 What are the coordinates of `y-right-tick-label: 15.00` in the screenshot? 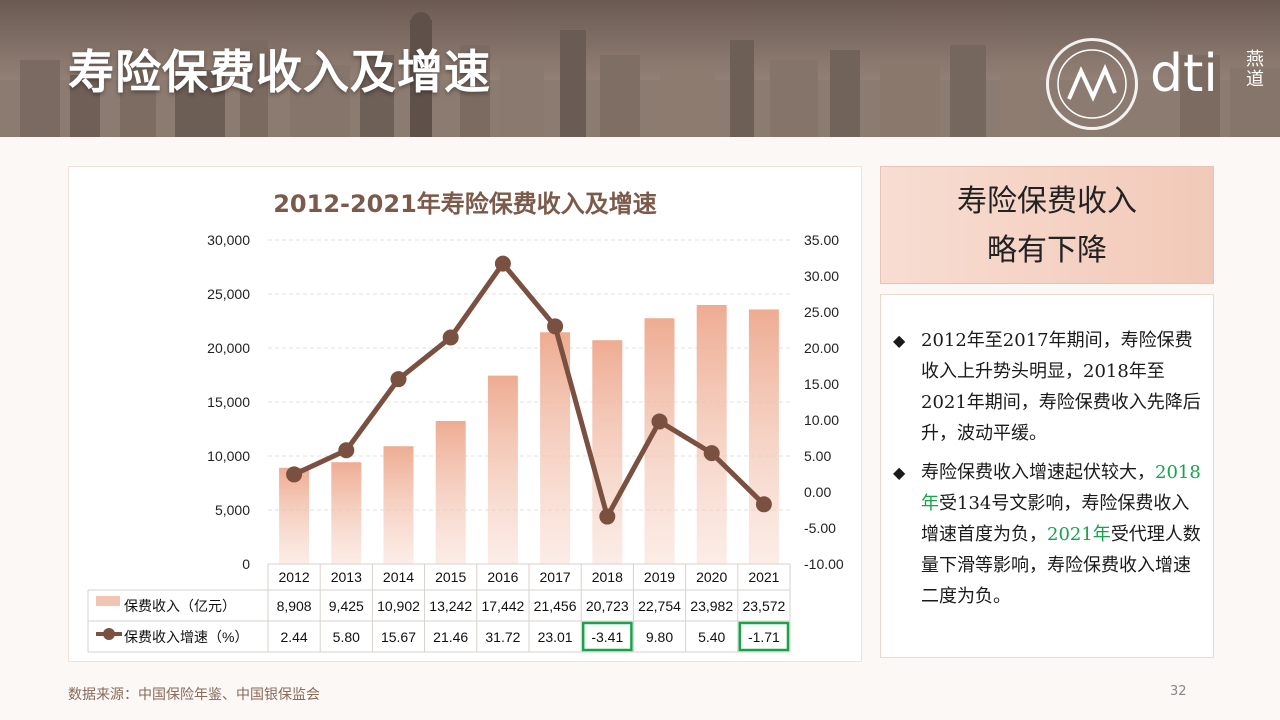 It's located at (821, 384).